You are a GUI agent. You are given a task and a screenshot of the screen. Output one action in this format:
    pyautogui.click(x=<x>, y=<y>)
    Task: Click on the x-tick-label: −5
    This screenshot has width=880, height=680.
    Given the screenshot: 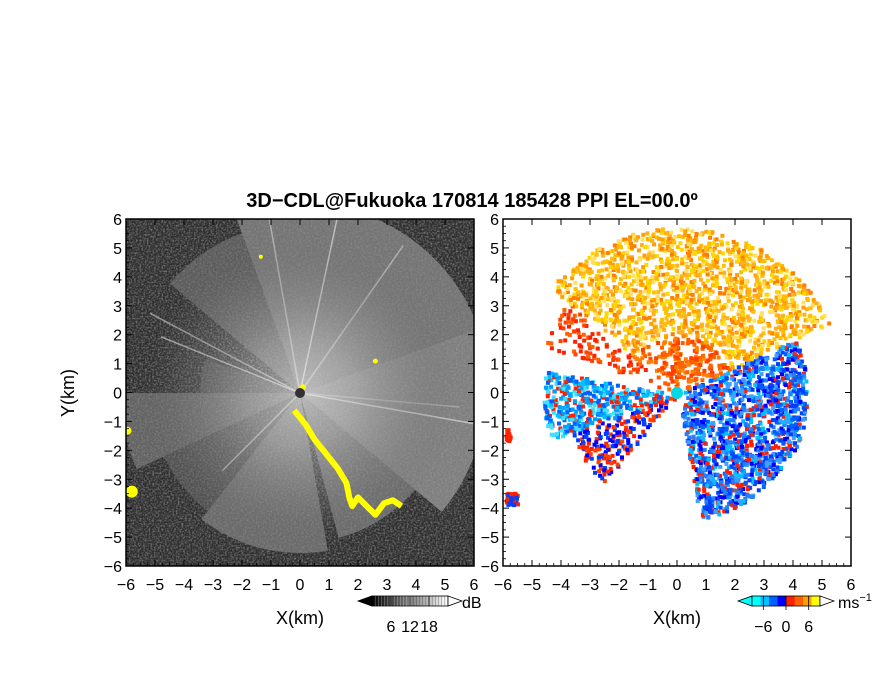 What is the action you would take?
    pyautogui.click(x=532, y=585)
    